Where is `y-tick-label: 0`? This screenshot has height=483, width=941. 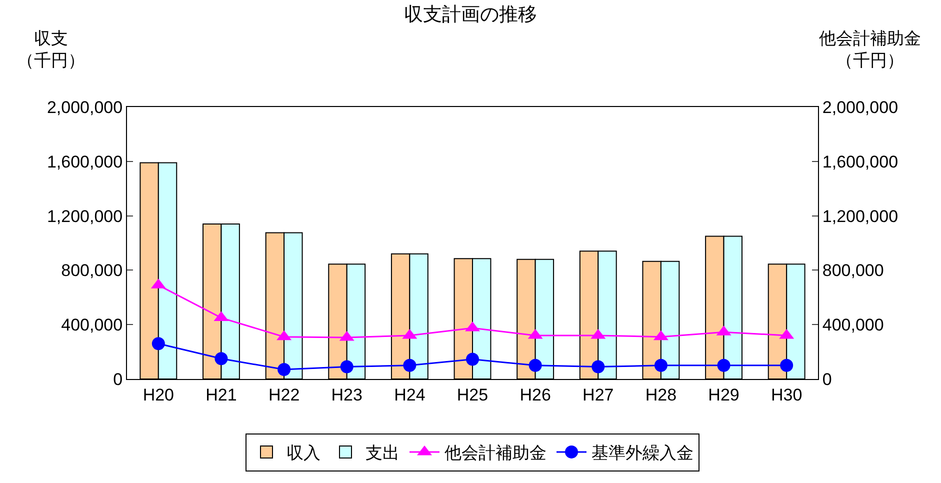
y-tick-label: 0 is located at coordinates (118, 379).